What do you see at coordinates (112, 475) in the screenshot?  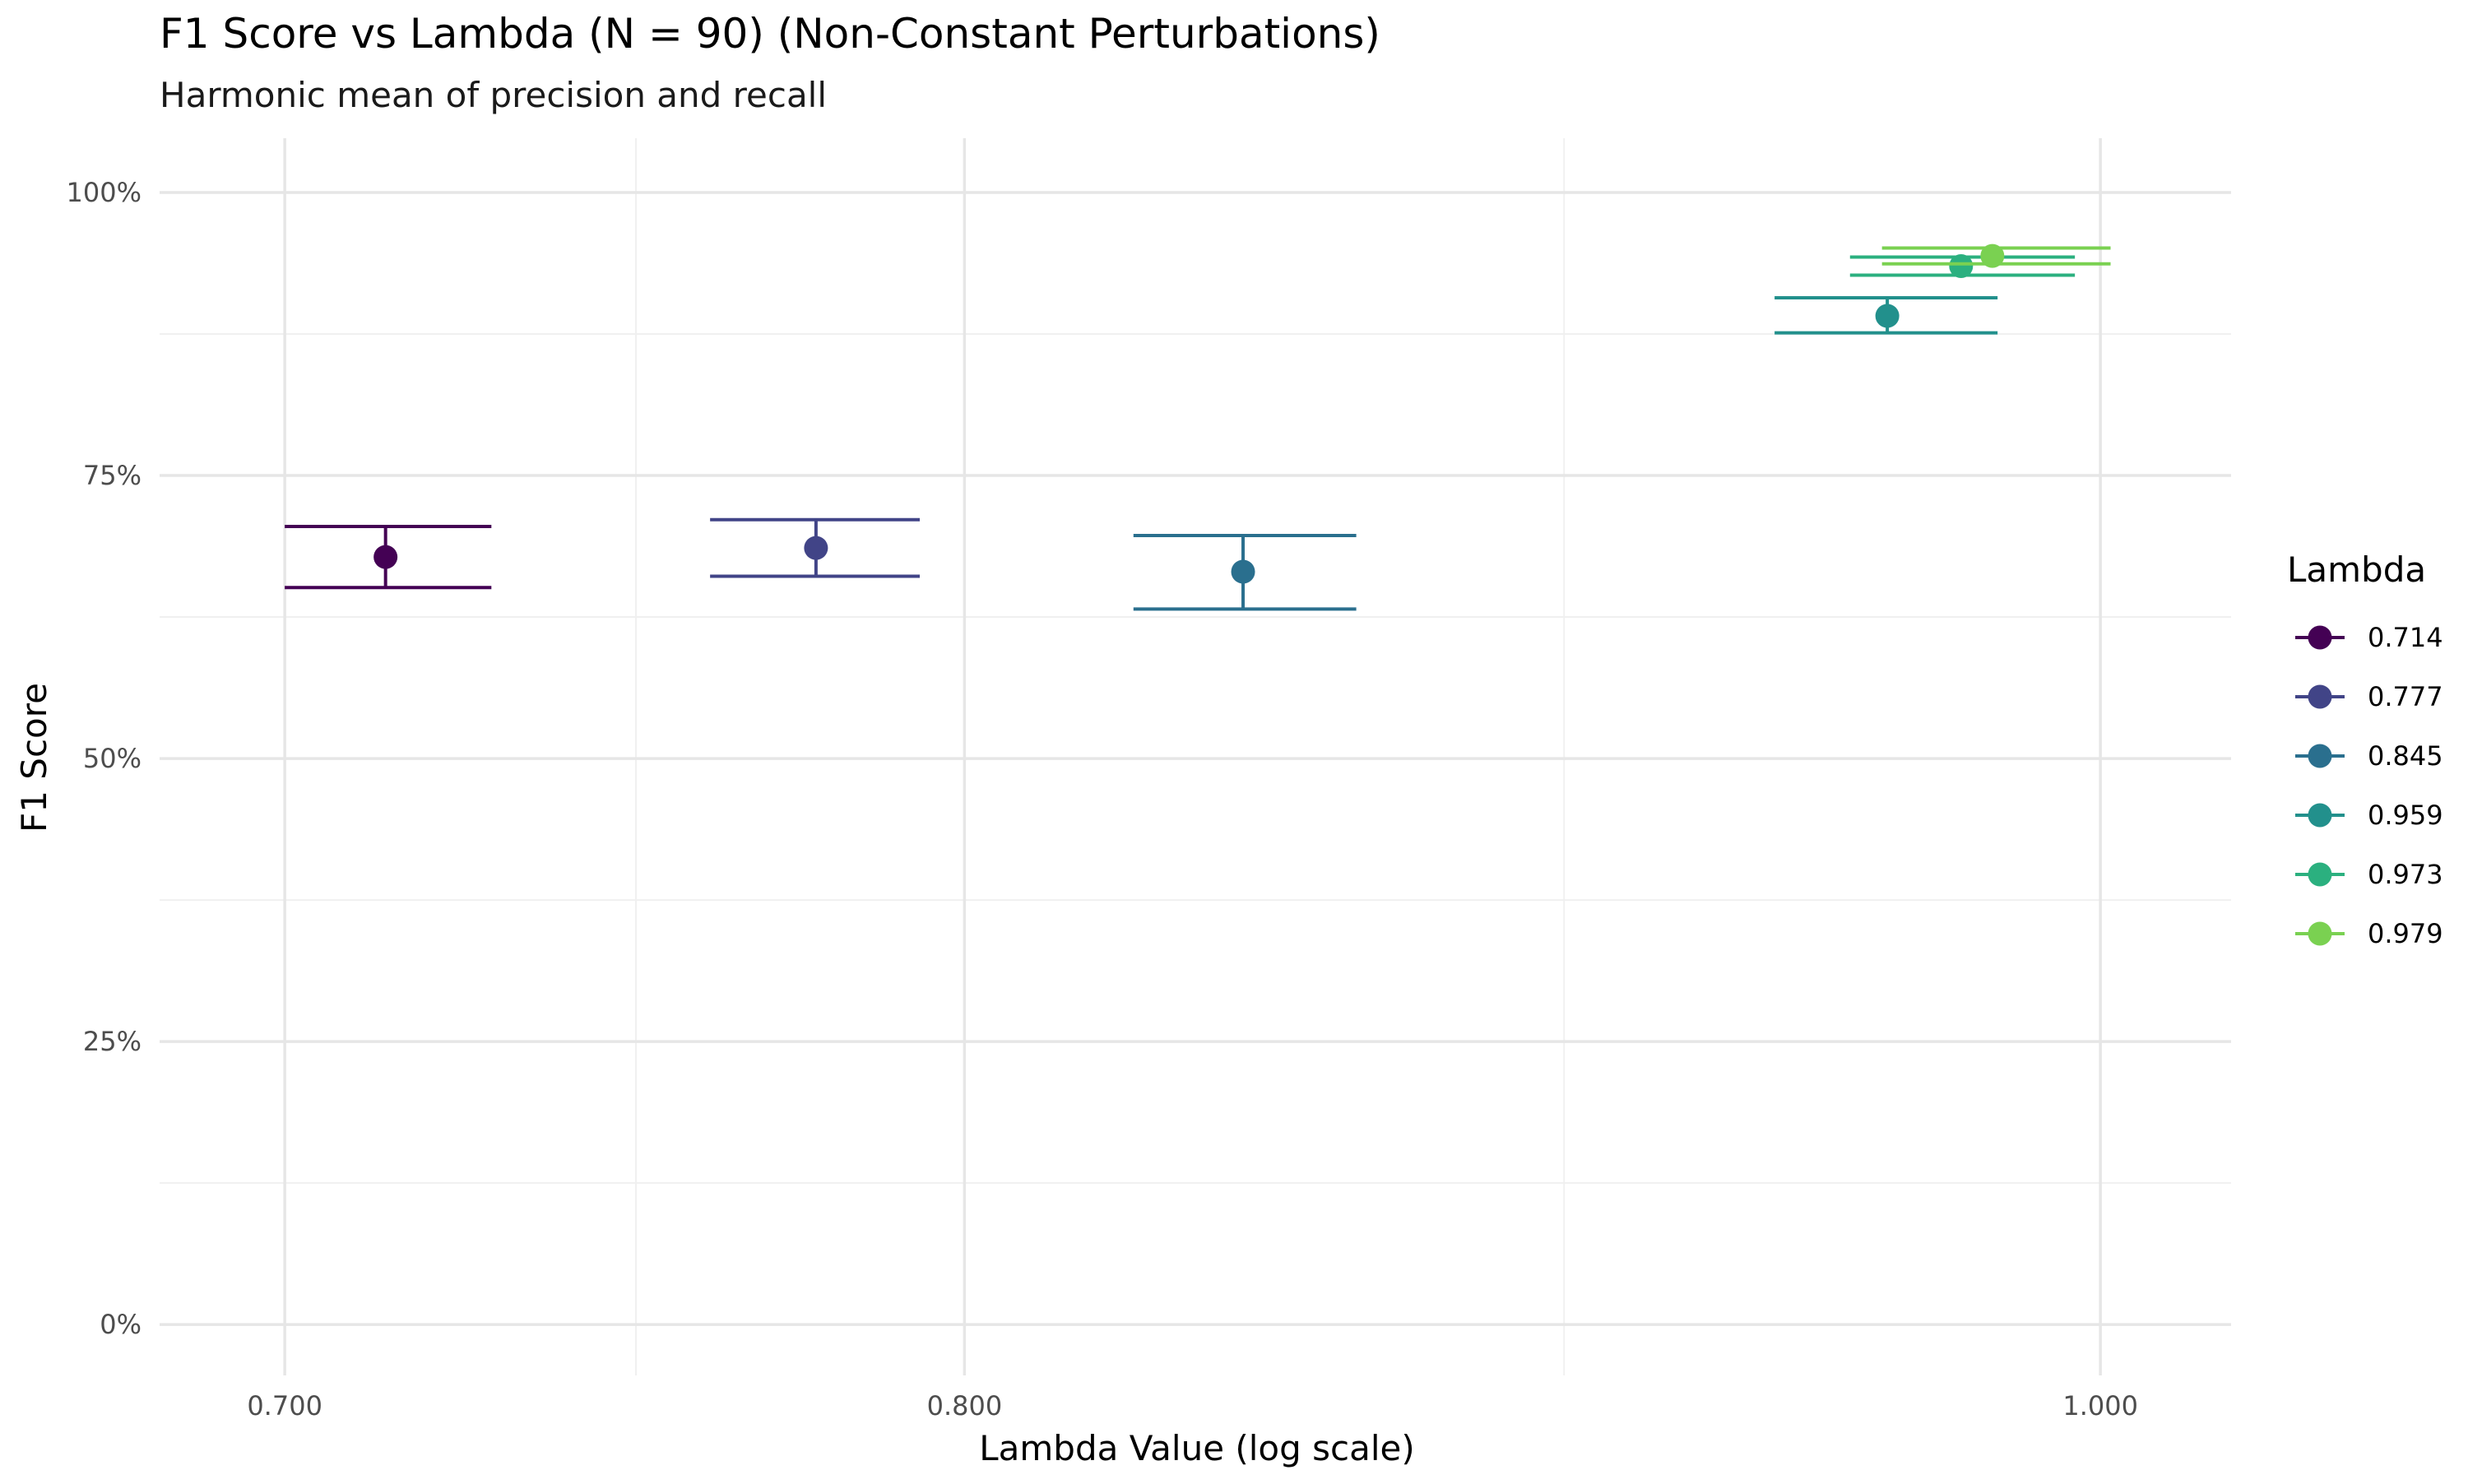 I see `y-tick-label: 75%` at bounding box center [112, 475].